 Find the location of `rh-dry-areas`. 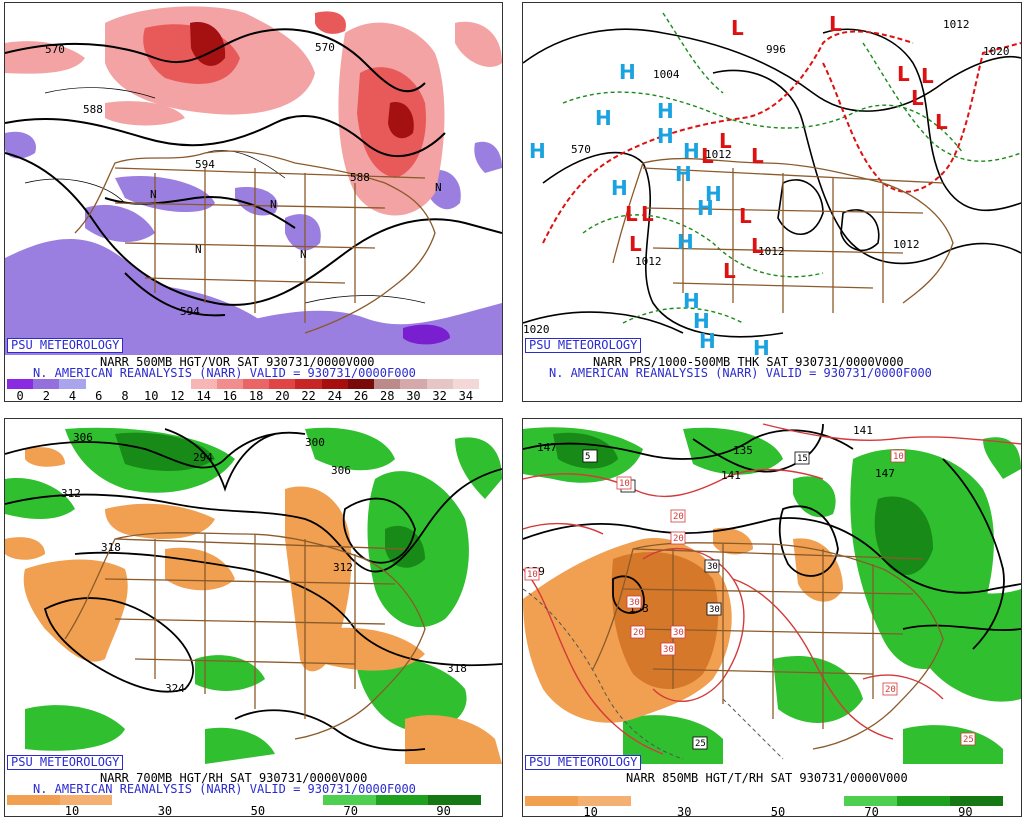

rh-dry-areas is located at coordinates (683, 625).